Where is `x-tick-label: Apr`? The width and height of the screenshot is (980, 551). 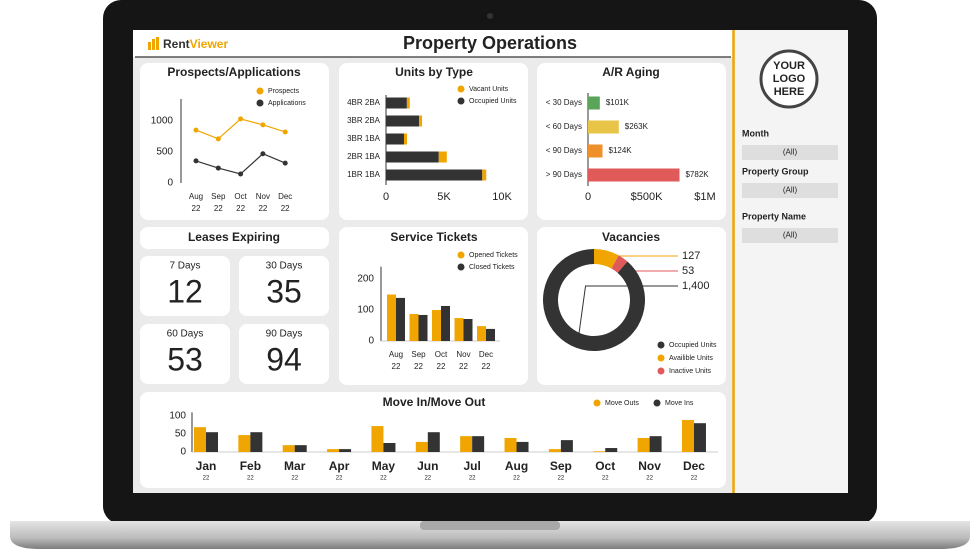 x-tick-label: Apr is located at coordinates (339, 466).